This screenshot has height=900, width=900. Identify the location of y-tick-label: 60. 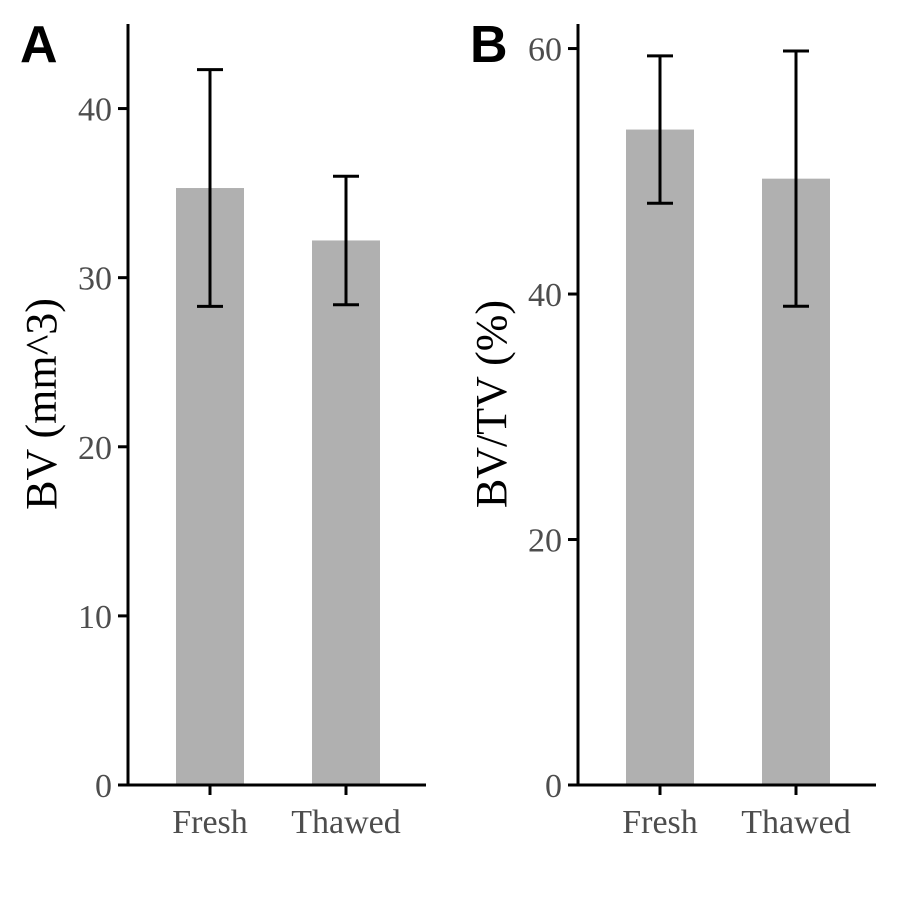
(545, 50).